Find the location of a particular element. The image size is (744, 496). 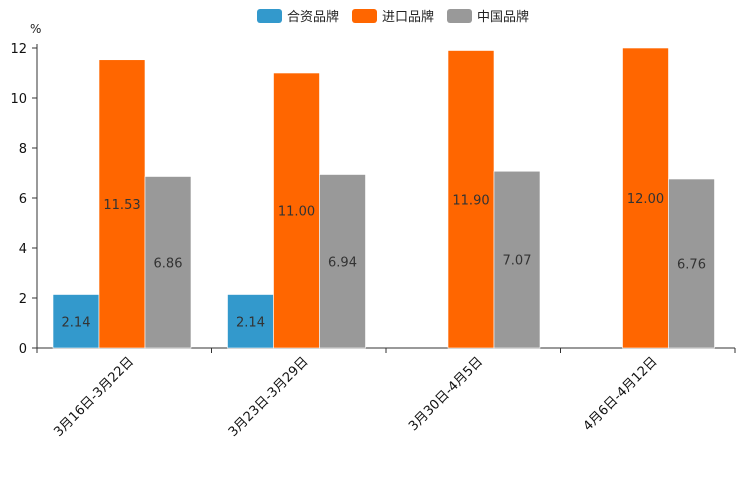

legend-item: 合资品牌 is located at coordinates (298, 17).